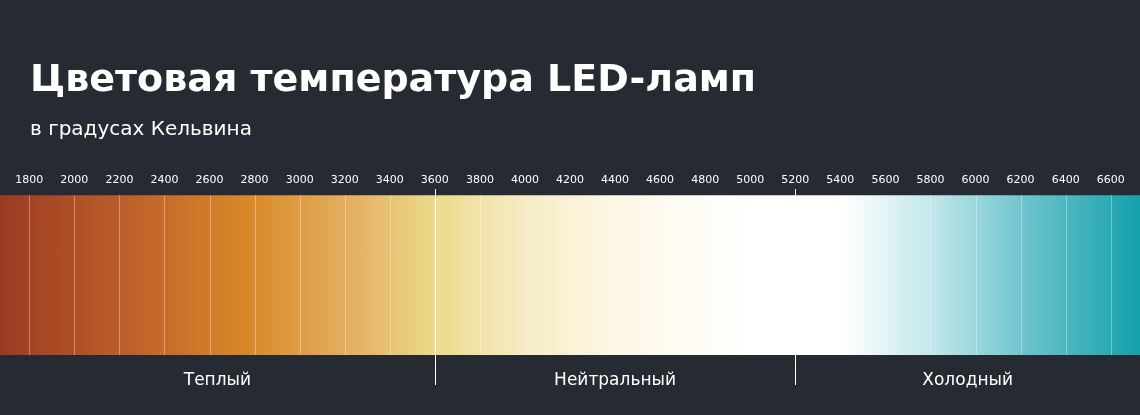 The width and height of the screenshot is (1140, 415). I want to click on x-tick-label: 6600, so click(1110, 180).